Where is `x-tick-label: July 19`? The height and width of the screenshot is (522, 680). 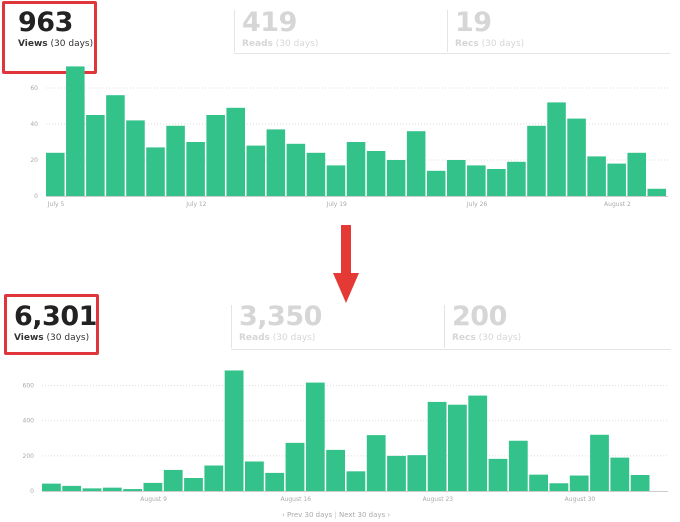
x-tick-label: July 19 is located at coordinates (337, 204).